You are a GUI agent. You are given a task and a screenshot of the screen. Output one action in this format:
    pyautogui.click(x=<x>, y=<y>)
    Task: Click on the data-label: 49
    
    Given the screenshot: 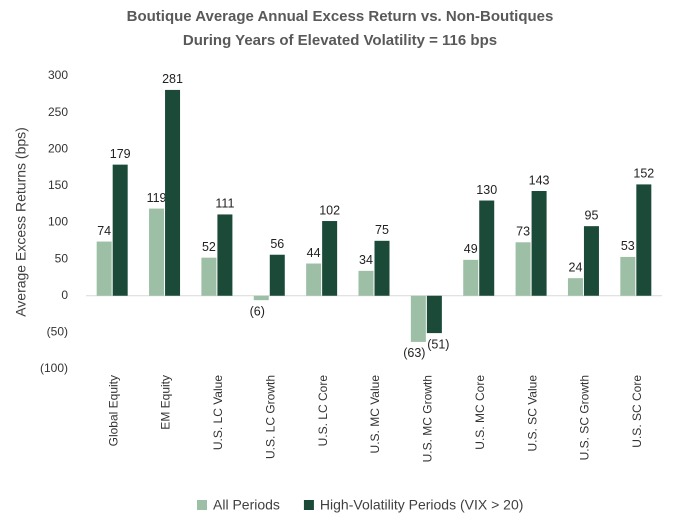 What is the action you would take?
    pyautogui.click(x=471, y=249)
    